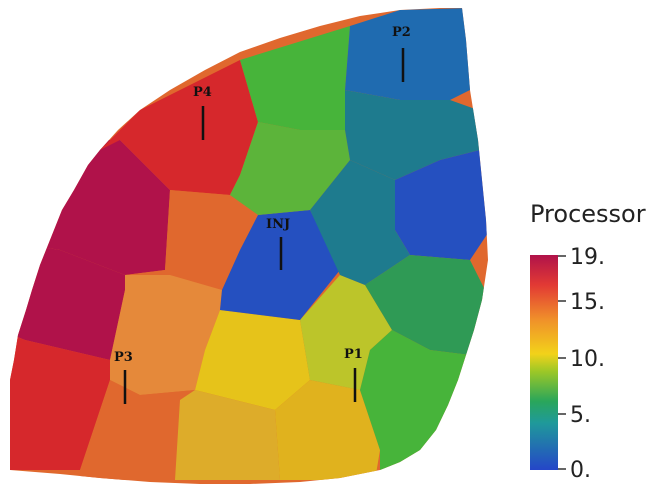 This screenshot has height=491, width=659. I want to click on well-label-inj: INJ, so click(278, 224).